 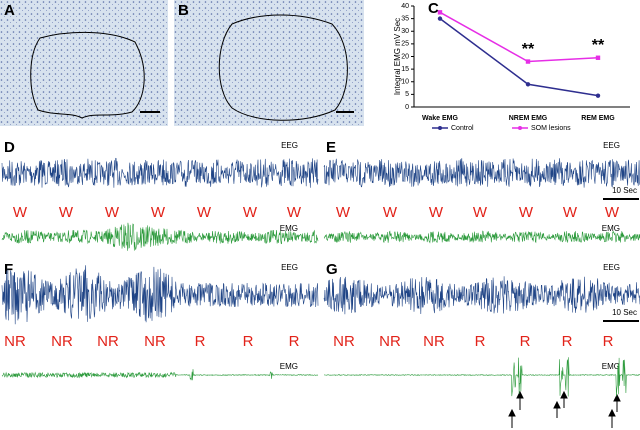 I want to click on panel-label: G, so click(x=332, y=269).